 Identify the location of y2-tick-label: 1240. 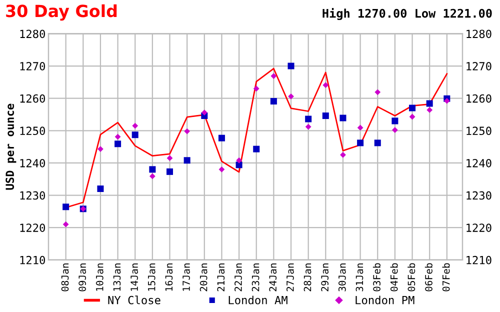
(479, 163).